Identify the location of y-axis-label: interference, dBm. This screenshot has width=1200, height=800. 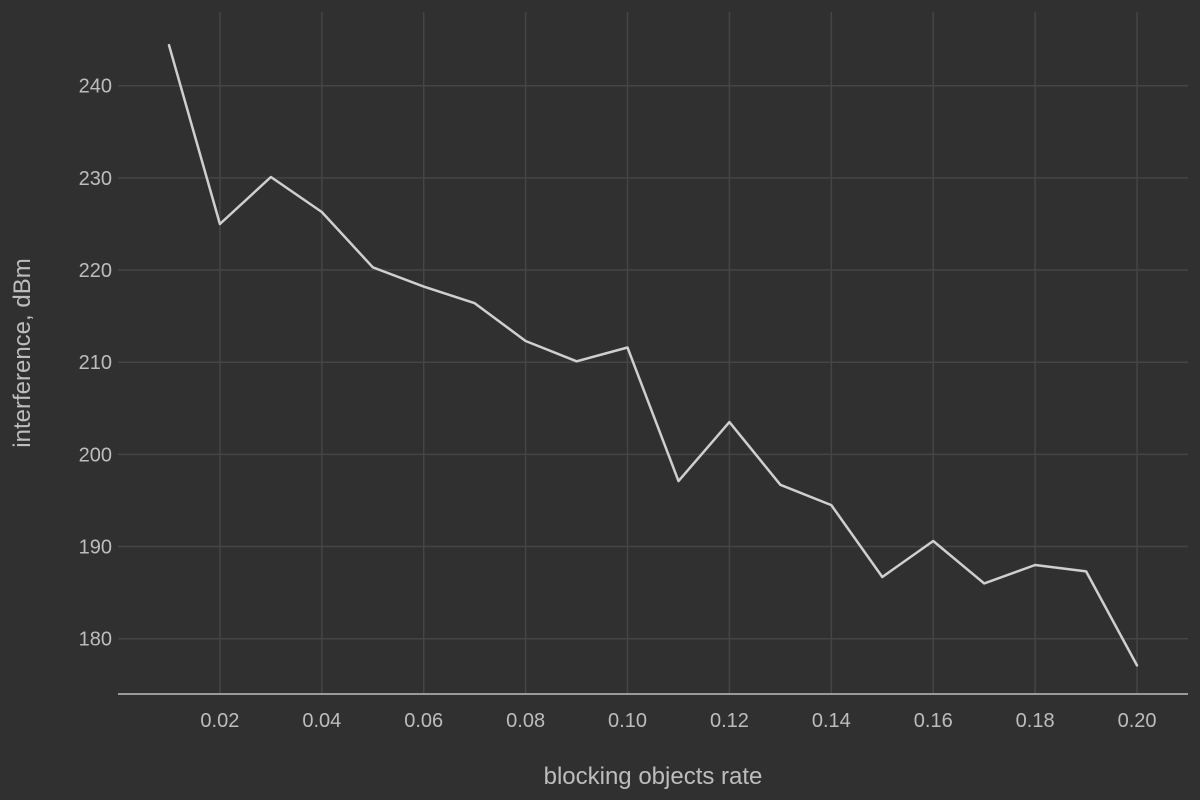
(22, 352).